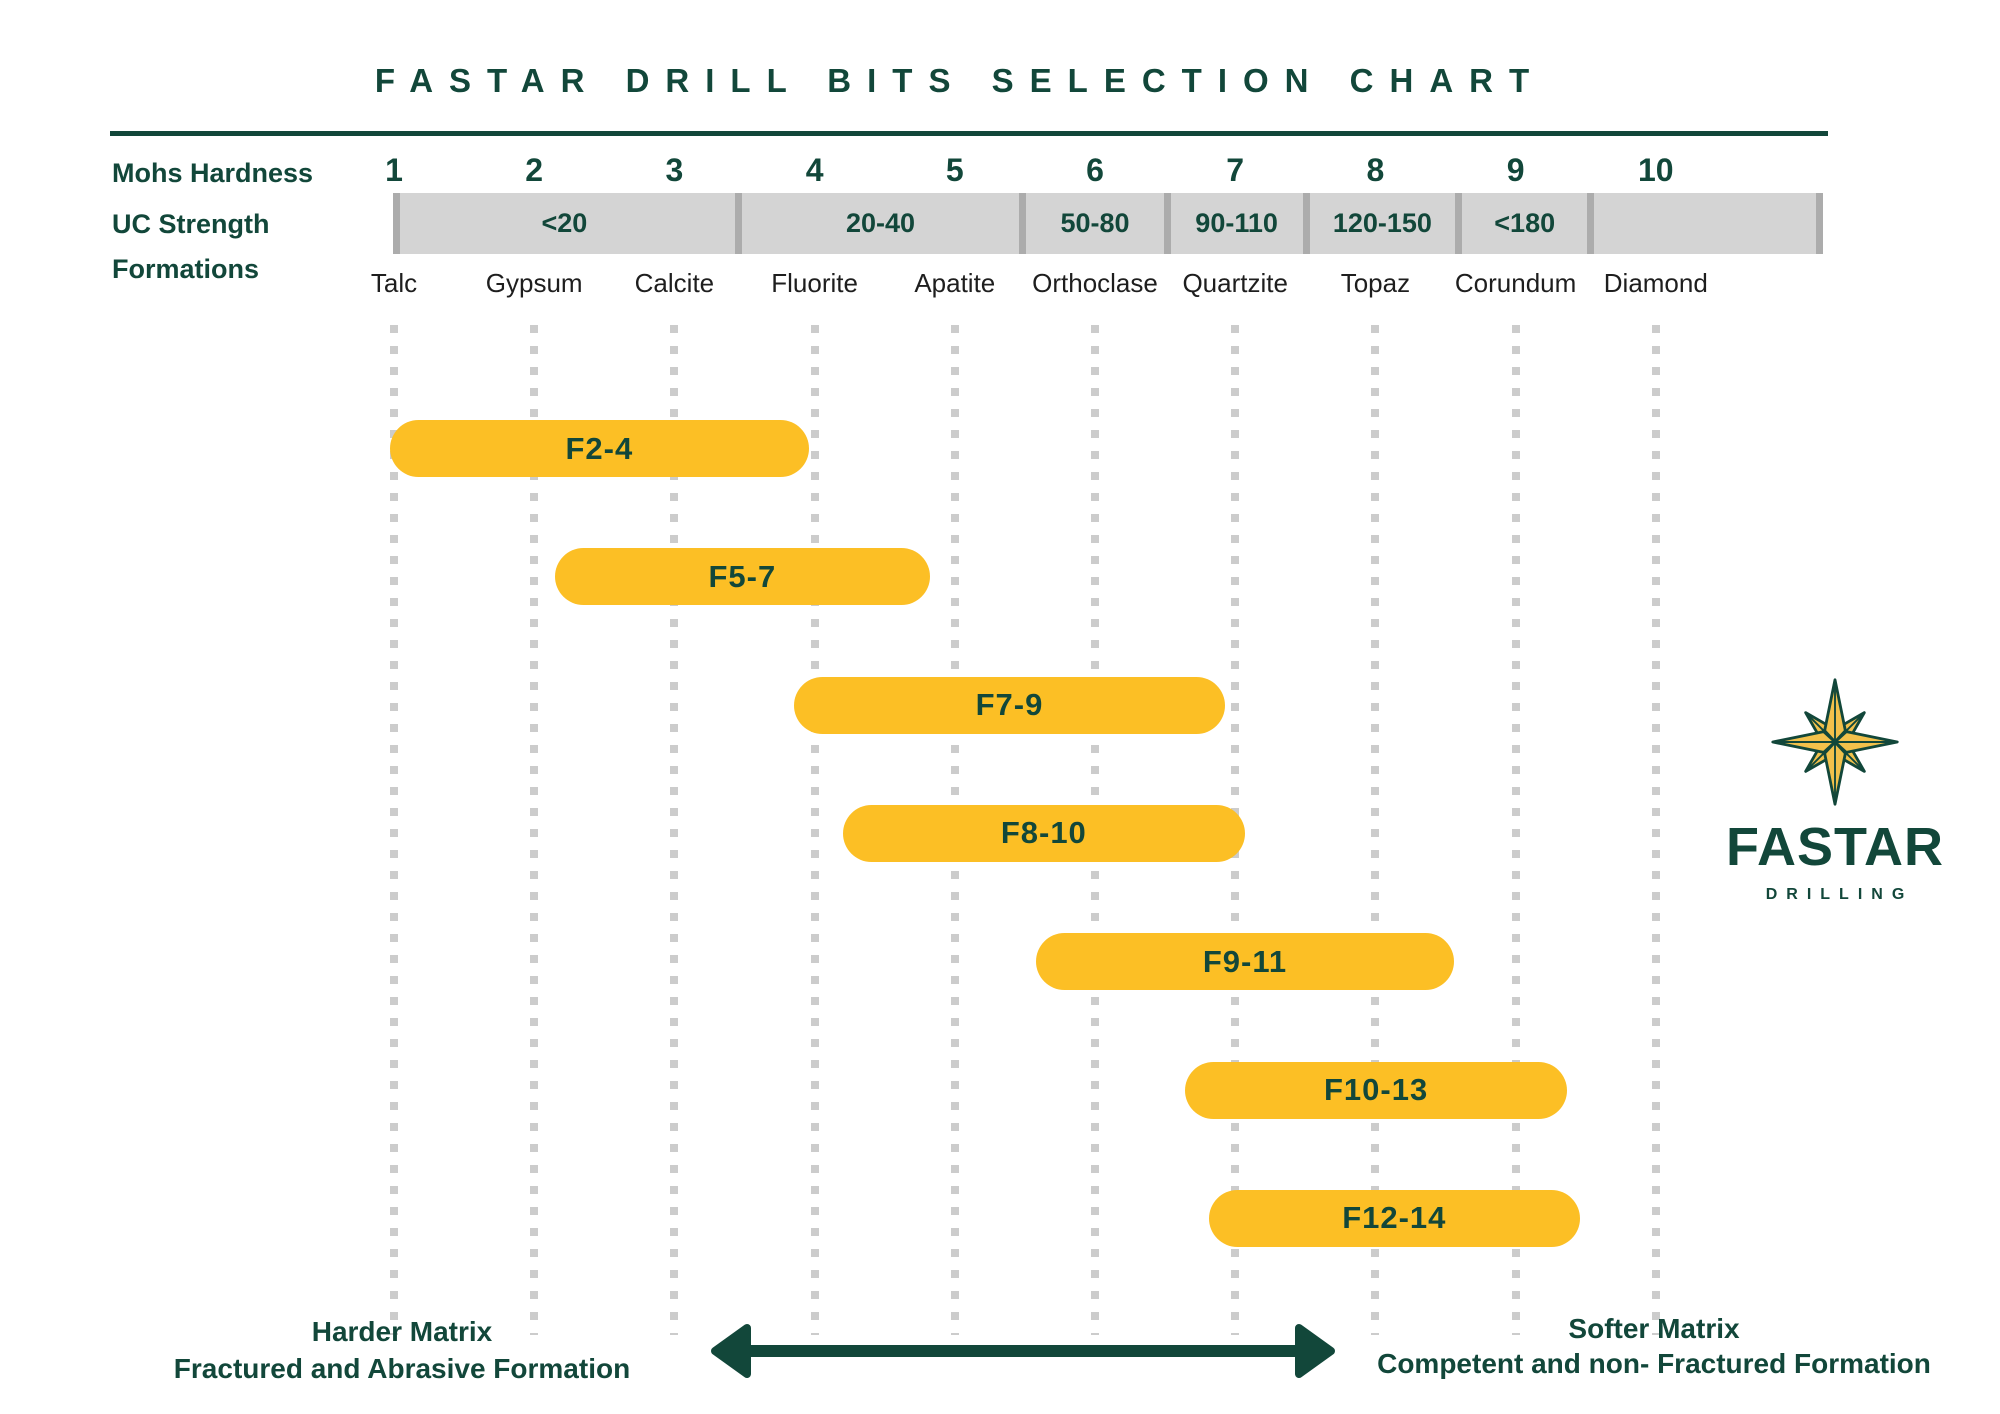  Describe the element at coordinates (1656, 170) in the screenshot. I see `mohs-tick-10: 10` at that location.